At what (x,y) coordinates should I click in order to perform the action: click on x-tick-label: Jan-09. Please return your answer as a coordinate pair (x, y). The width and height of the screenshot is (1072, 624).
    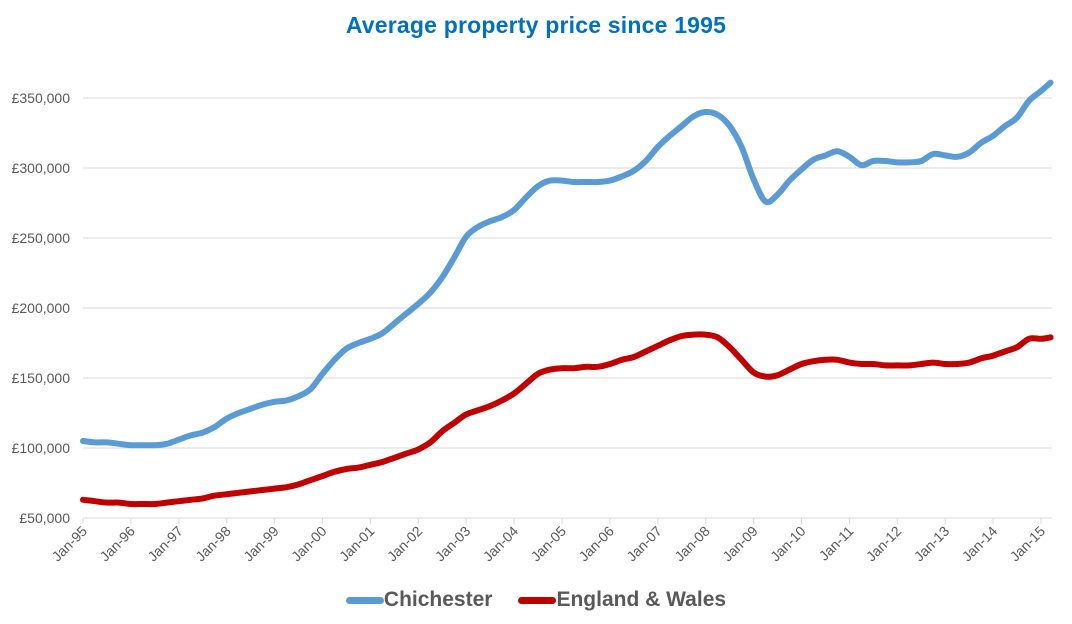
    Looking at the image, I should click on (740, 544).